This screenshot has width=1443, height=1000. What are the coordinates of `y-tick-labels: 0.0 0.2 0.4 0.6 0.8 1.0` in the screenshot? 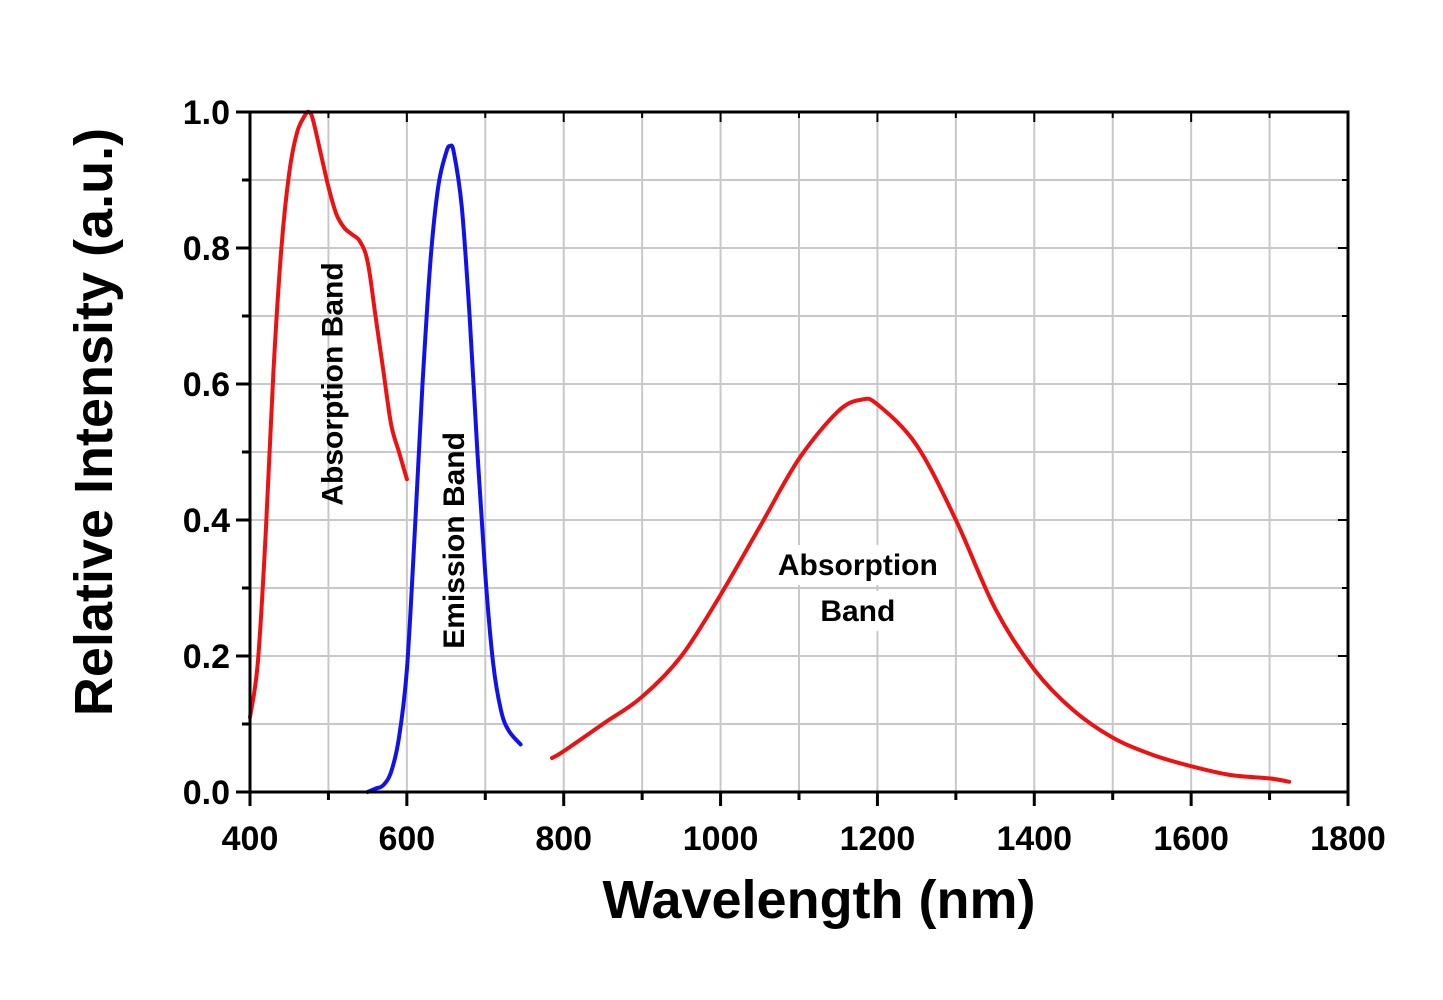 It's located at (206, 453).